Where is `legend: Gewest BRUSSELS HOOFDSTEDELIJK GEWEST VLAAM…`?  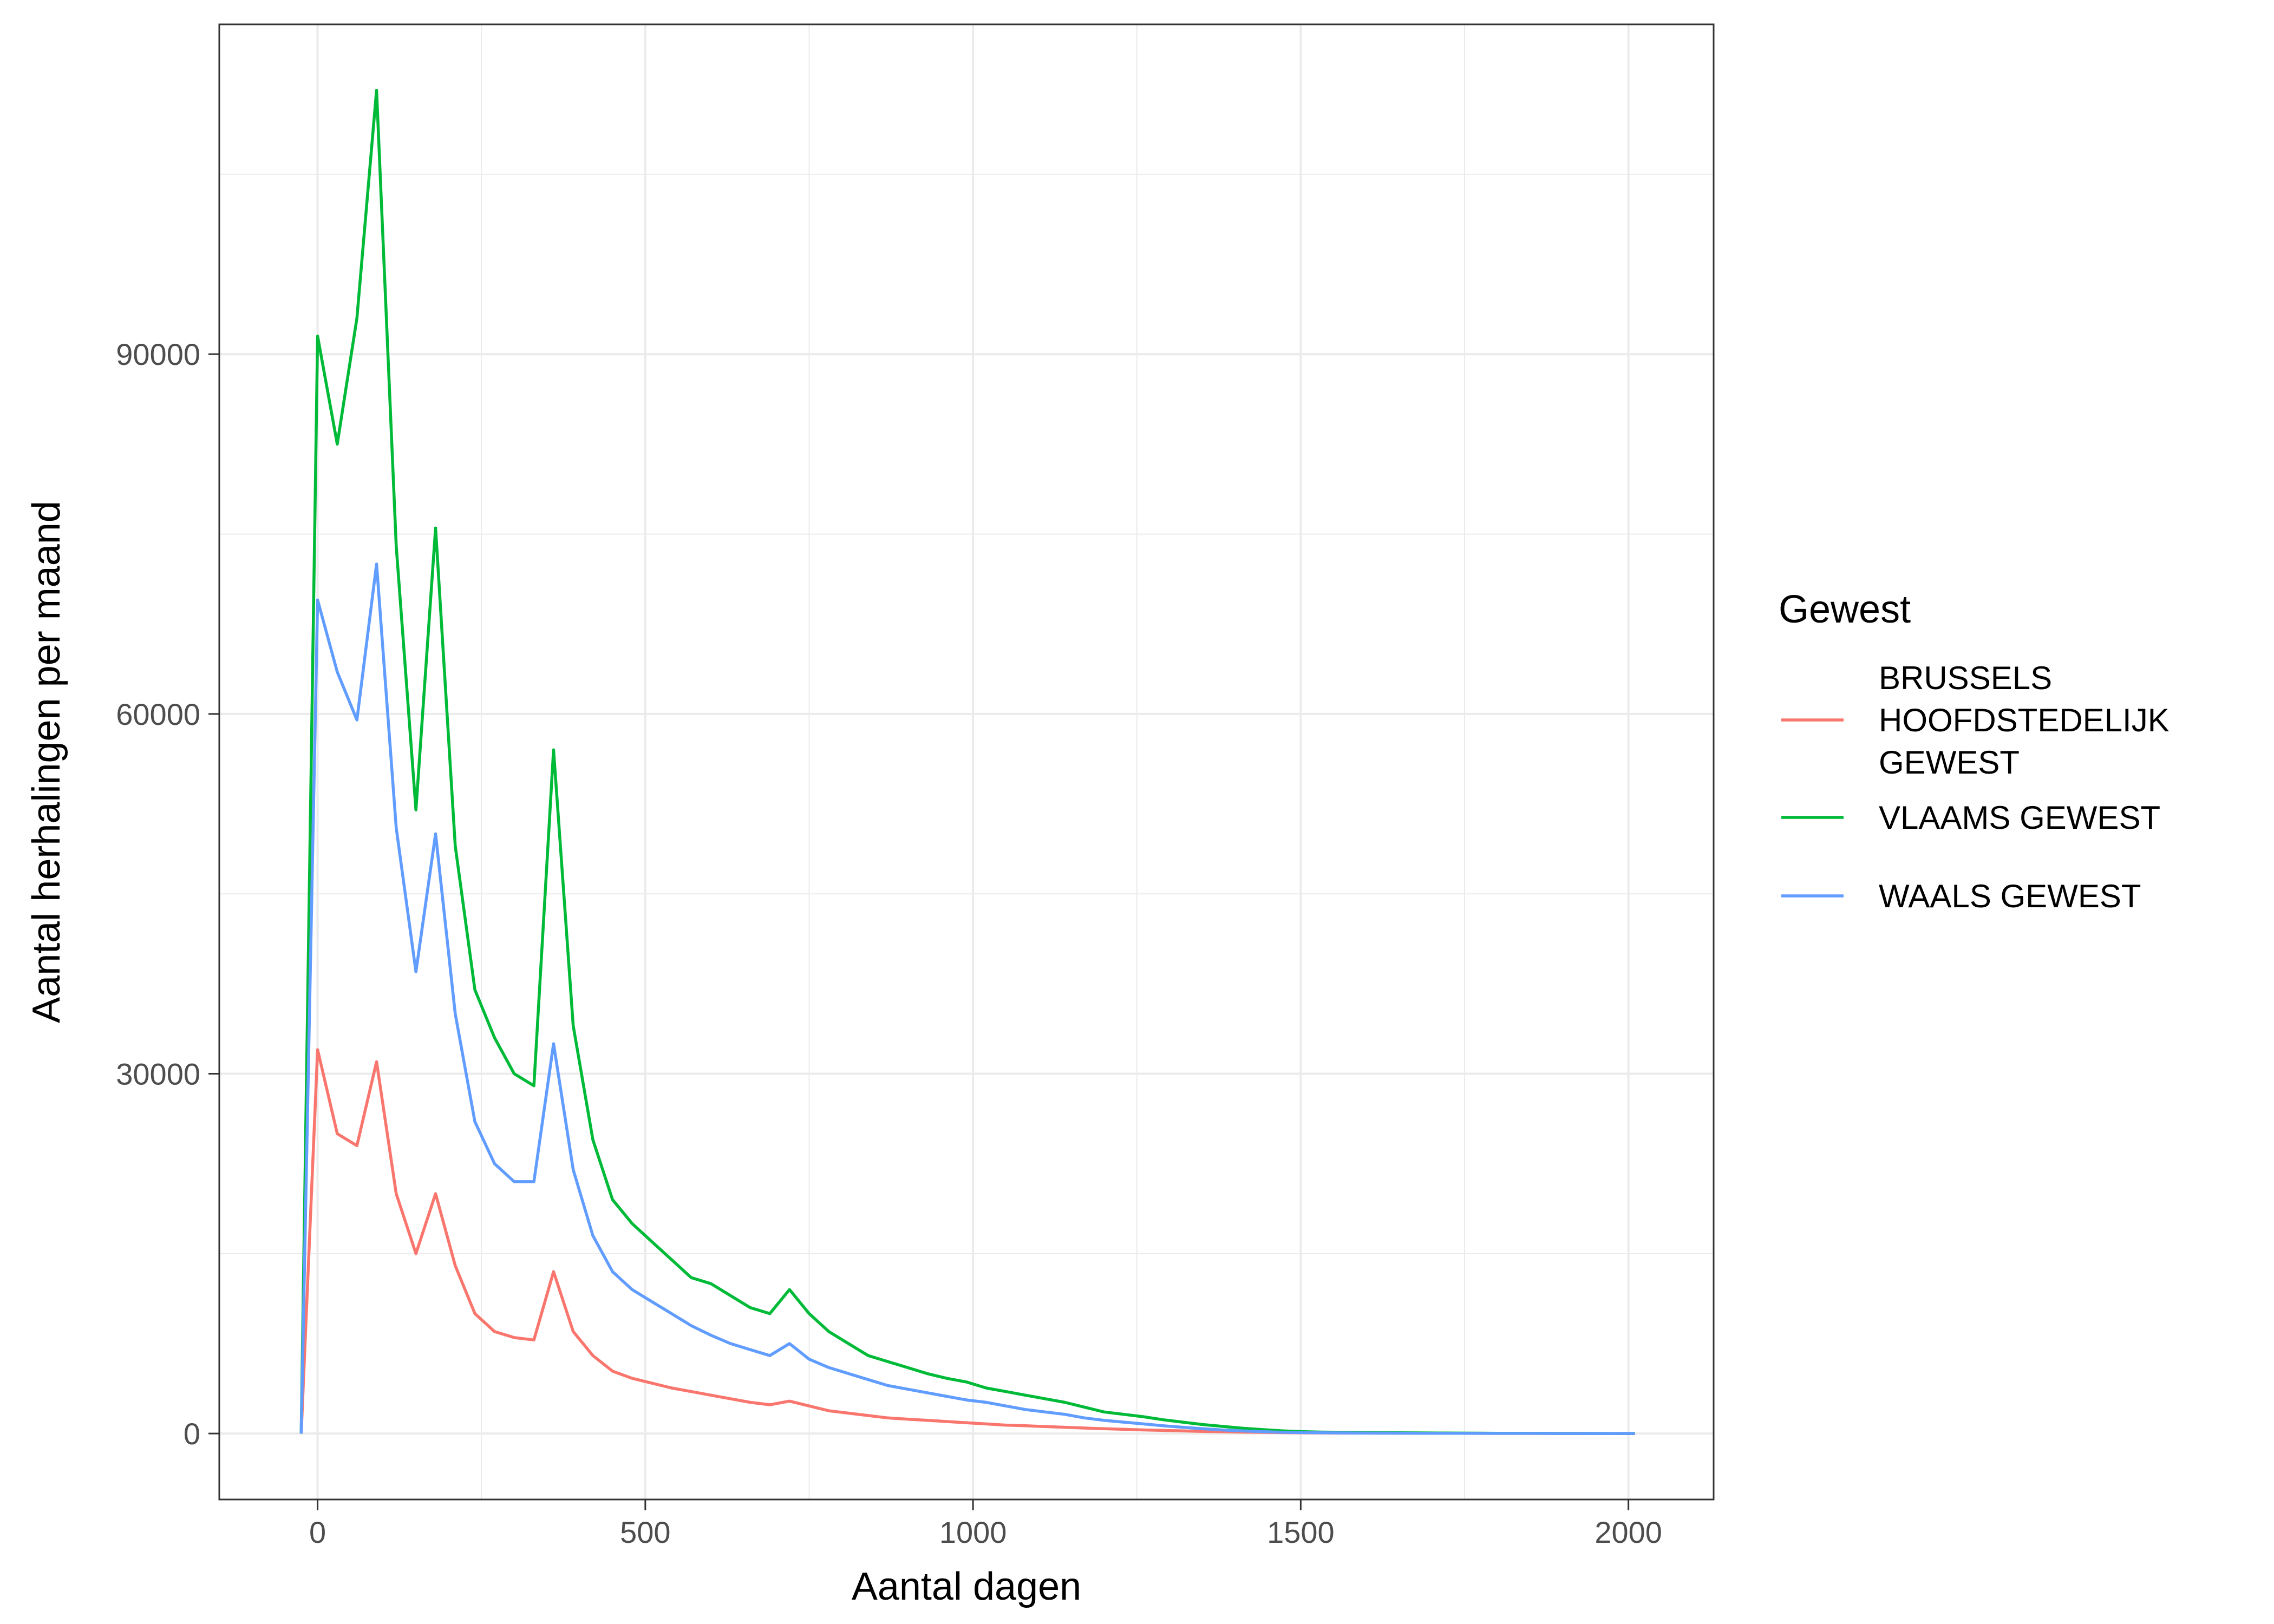
legend: Gewest BRUSSELS HOOFDSTEDELIJK GEWEST VLAAM… is located at coordinates (1975, 751).